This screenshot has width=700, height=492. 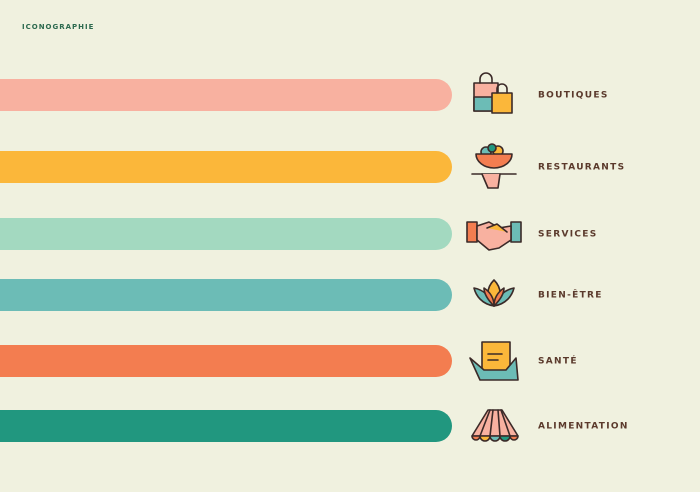 What do you see at coordinates (494, 236) in the screenshot?
I see `icon-services` at bounding box center [494, 236].